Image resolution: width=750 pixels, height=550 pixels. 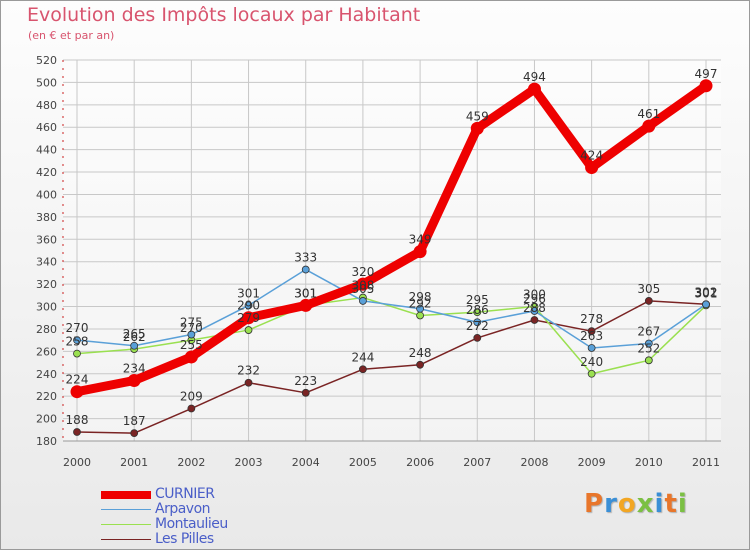 What do you see at coordinates (362, 357) in the screenshot?
I see `data-label: 244` at bounding box center [362, 357].